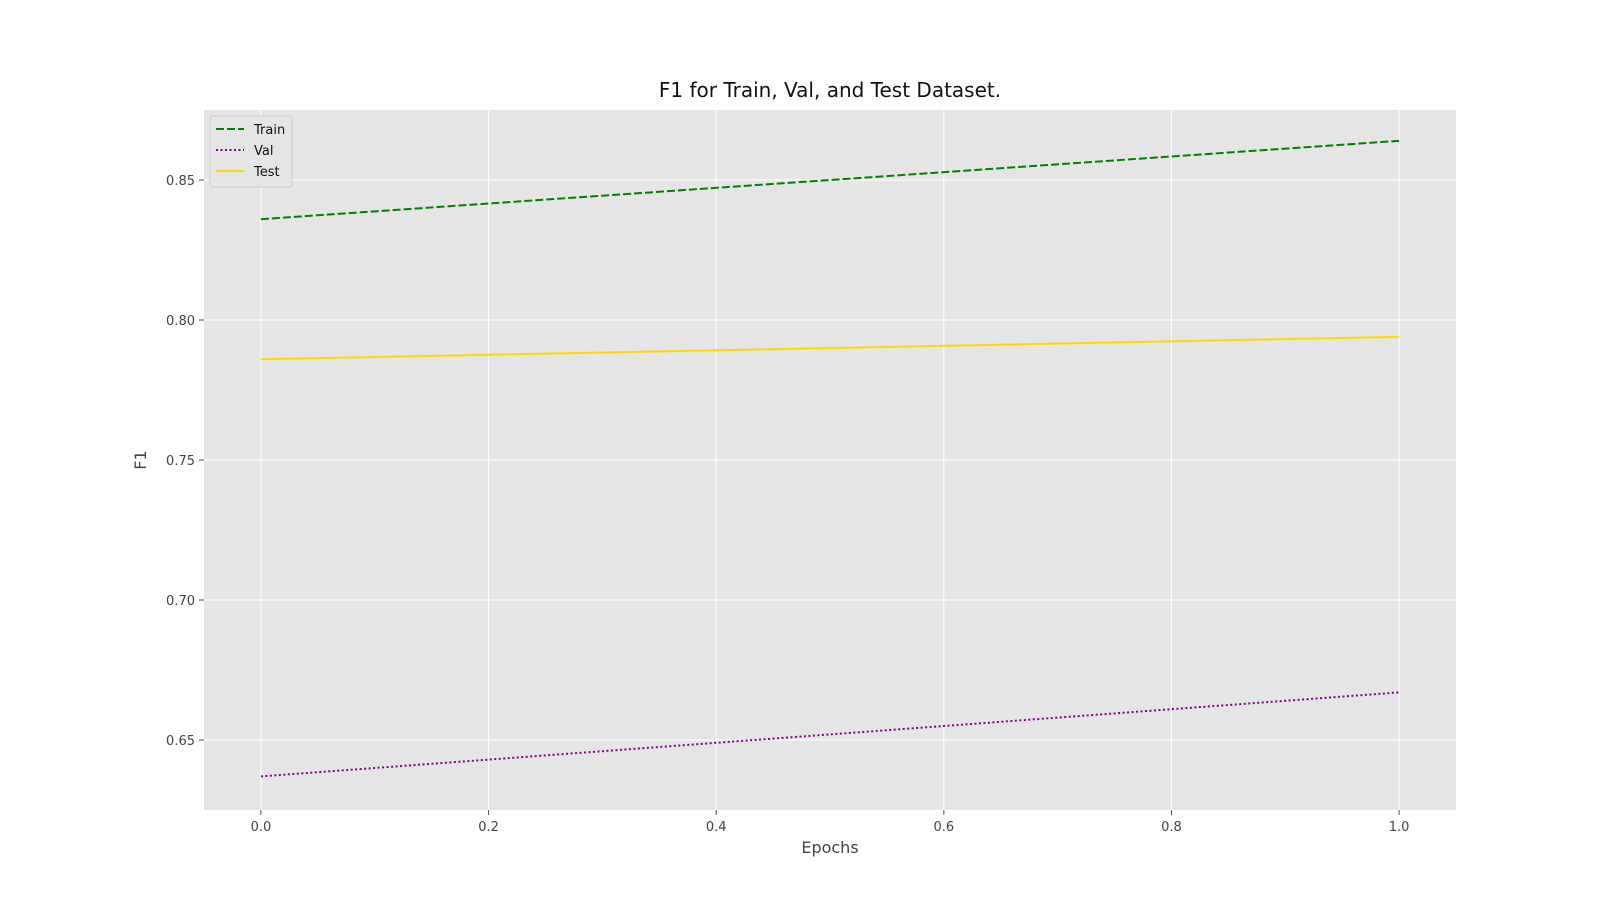 This screenshot has height=900, width=1600. I want to click on x-tick-label: 0.0, so click(261, 827).